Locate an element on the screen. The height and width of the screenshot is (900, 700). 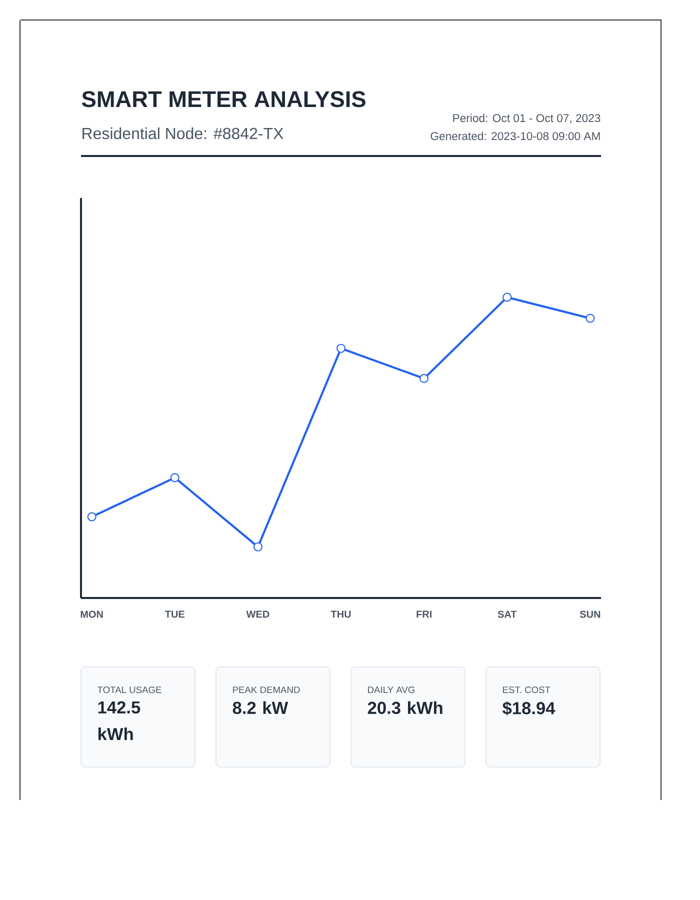
x-tick-label: SUN is located at coordinates (590, 614).